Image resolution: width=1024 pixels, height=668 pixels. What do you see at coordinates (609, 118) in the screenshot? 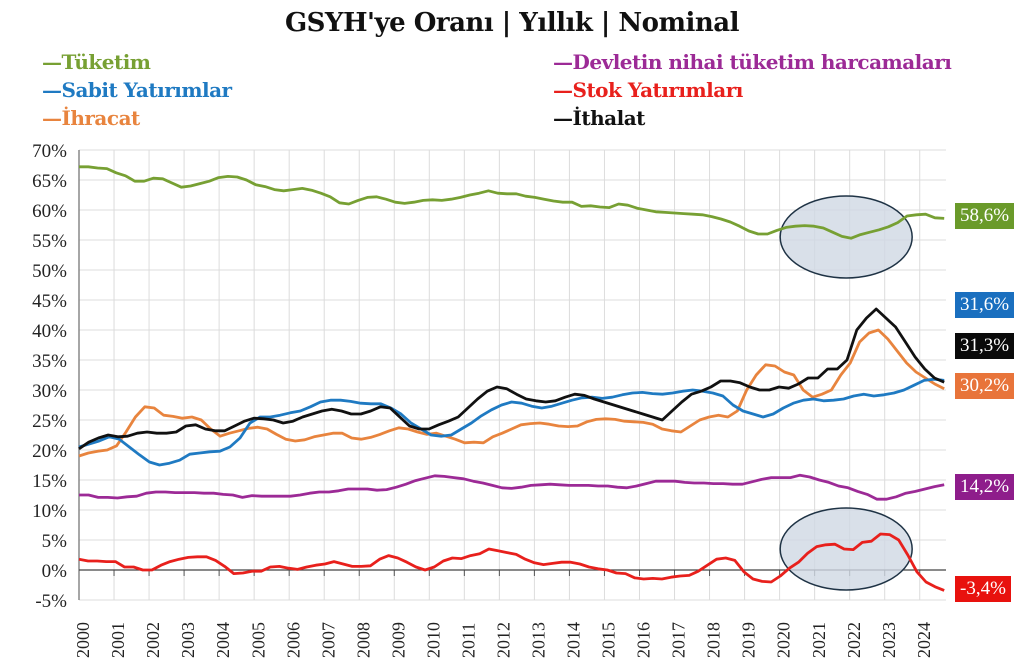
I see `legend-label: İthalat` at bounding box center [609, 118].